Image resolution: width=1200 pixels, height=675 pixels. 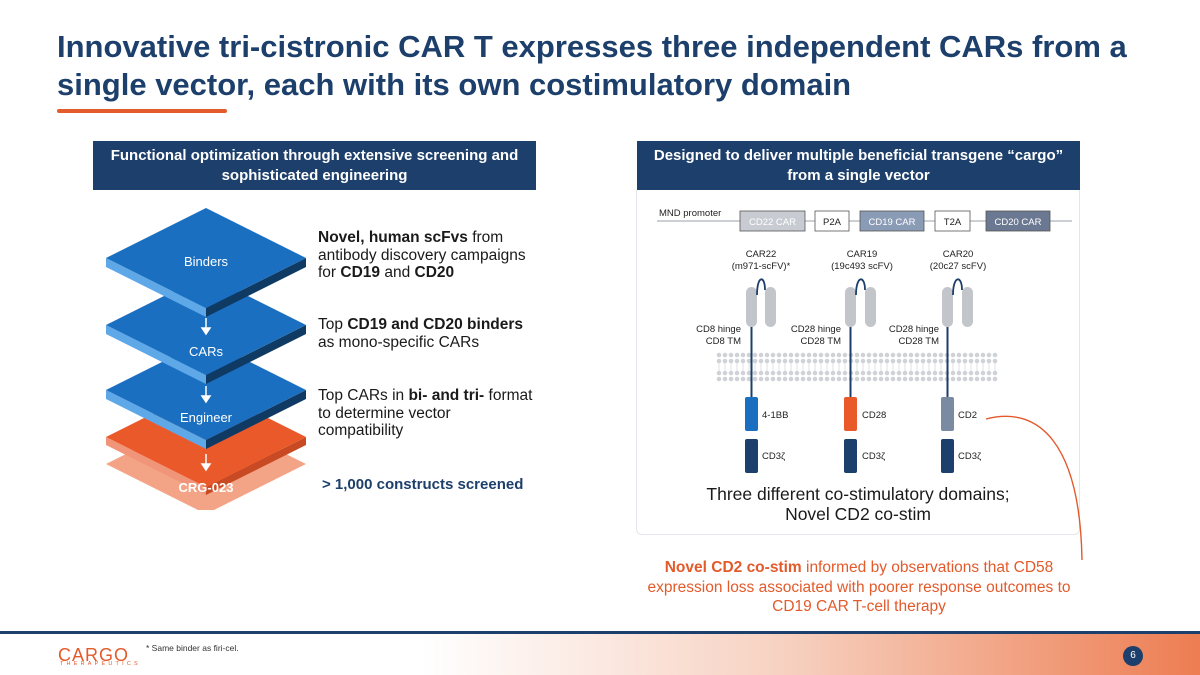 What do you see at coordinates (1133, 656) in the screenshot?
I see `page-number: 6` at bounding box center [1133, 656].